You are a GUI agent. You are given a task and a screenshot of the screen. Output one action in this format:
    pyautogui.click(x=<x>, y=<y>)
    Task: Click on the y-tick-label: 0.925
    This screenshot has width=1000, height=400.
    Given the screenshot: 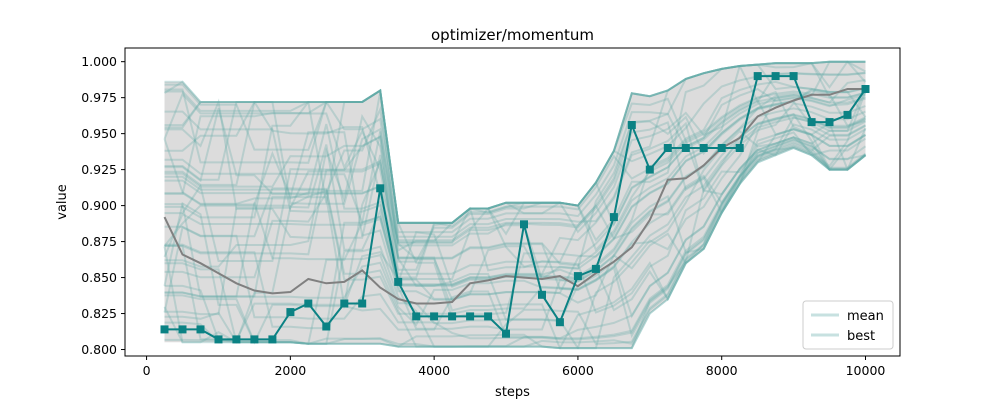 What is the action you would take?
    pyautogui.click(x=99, y=169)
    